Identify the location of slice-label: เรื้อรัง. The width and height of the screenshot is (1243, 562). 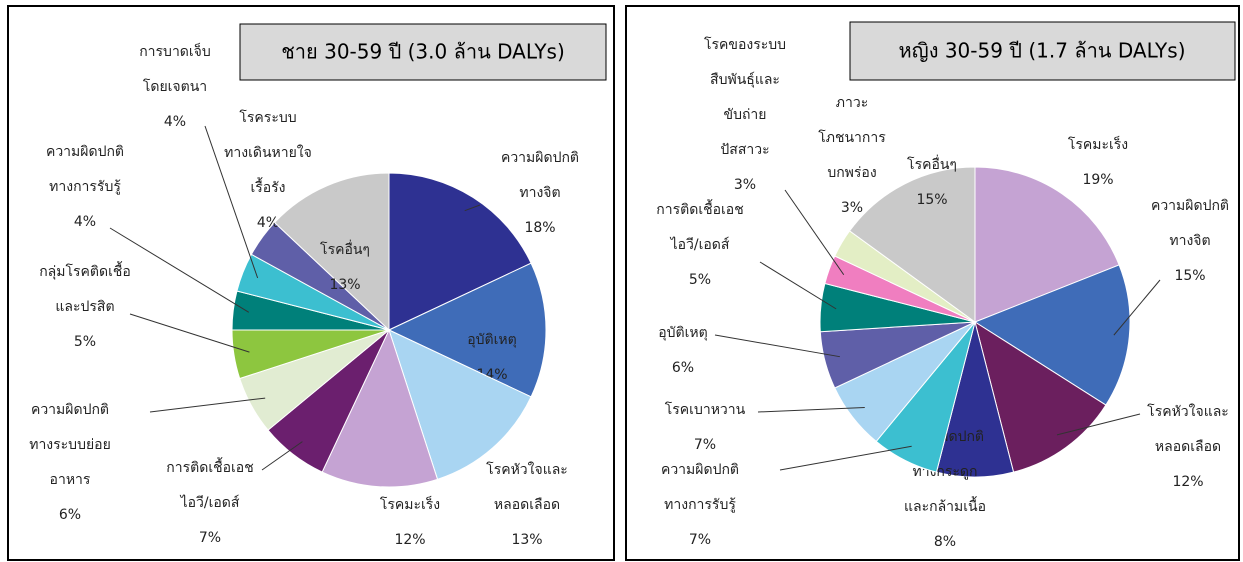
(267, 186).